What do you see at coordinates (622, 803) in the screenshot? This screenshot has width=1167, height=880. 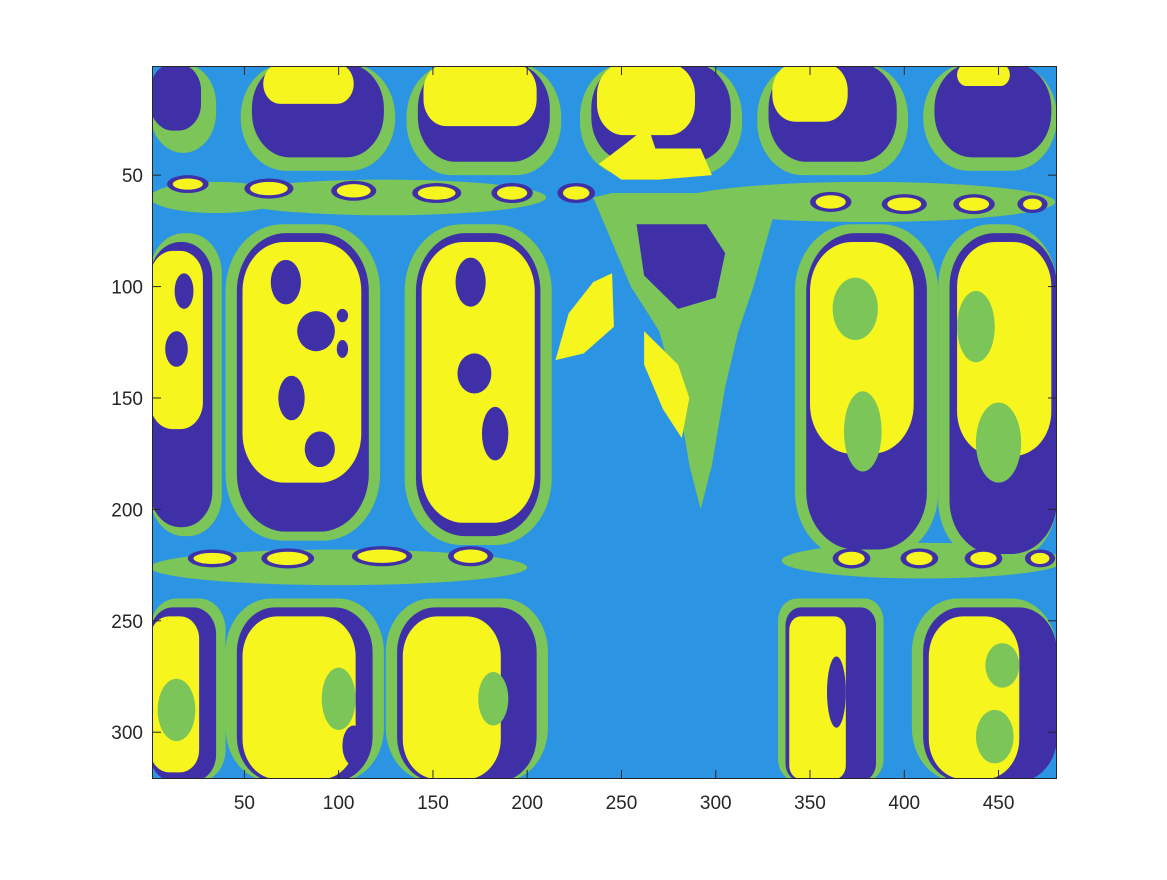 I see `x-tick-label: 250` at bounding box center [622, 803].